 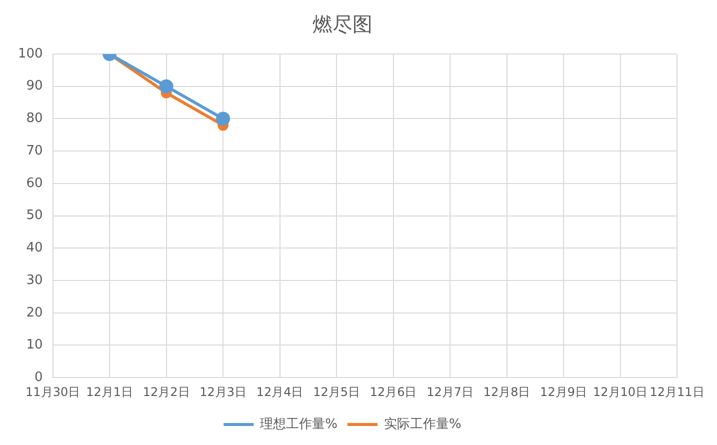 What do you see at coordinates (34, 150) in the screenshot?
I see `y-tick-label: 70` at bounding box center [34, 150].